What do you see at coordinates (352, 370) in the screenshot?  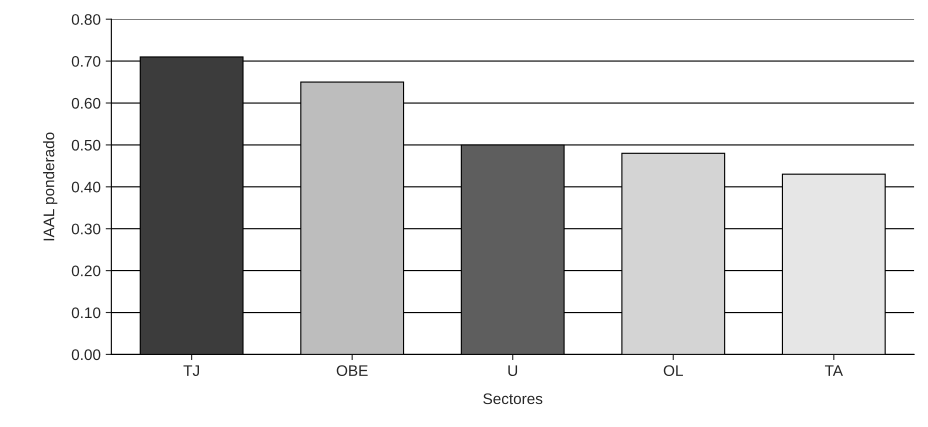 I see `x-tick-label: OBE` at bounding box center [352, 370].